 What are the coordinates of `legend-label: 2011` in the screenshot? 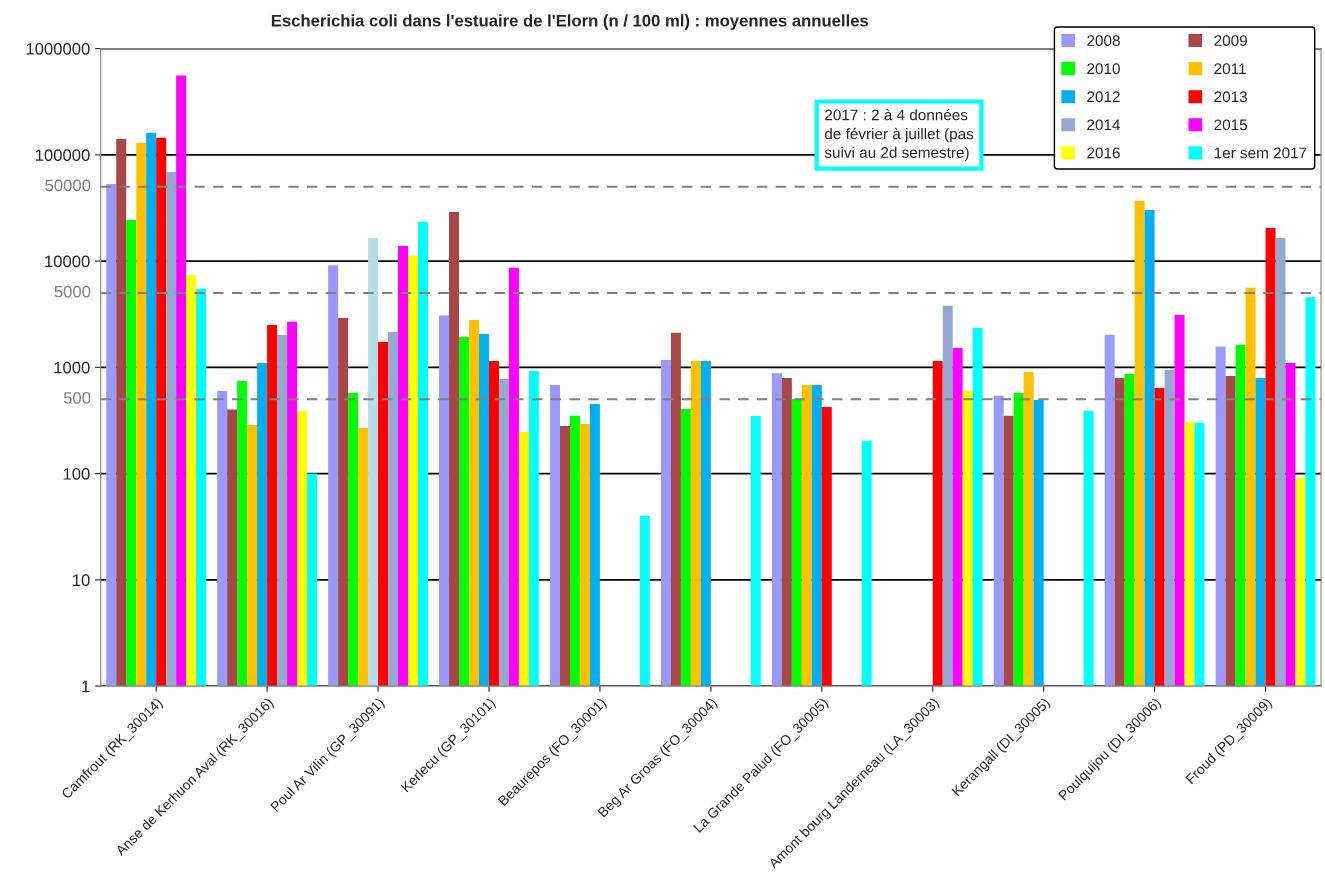 It's located at (1230, 69).